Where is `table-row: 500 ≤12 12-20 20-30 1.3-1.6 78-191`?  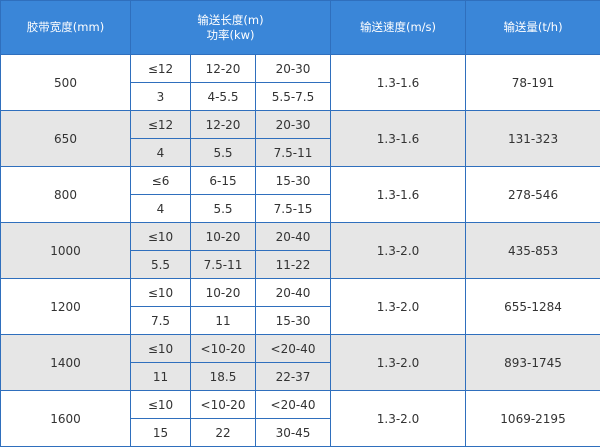 table-row: 500 ≤12 12-20 20-30 1.3-1.6 78-191 is located at coordinates (300, 82).